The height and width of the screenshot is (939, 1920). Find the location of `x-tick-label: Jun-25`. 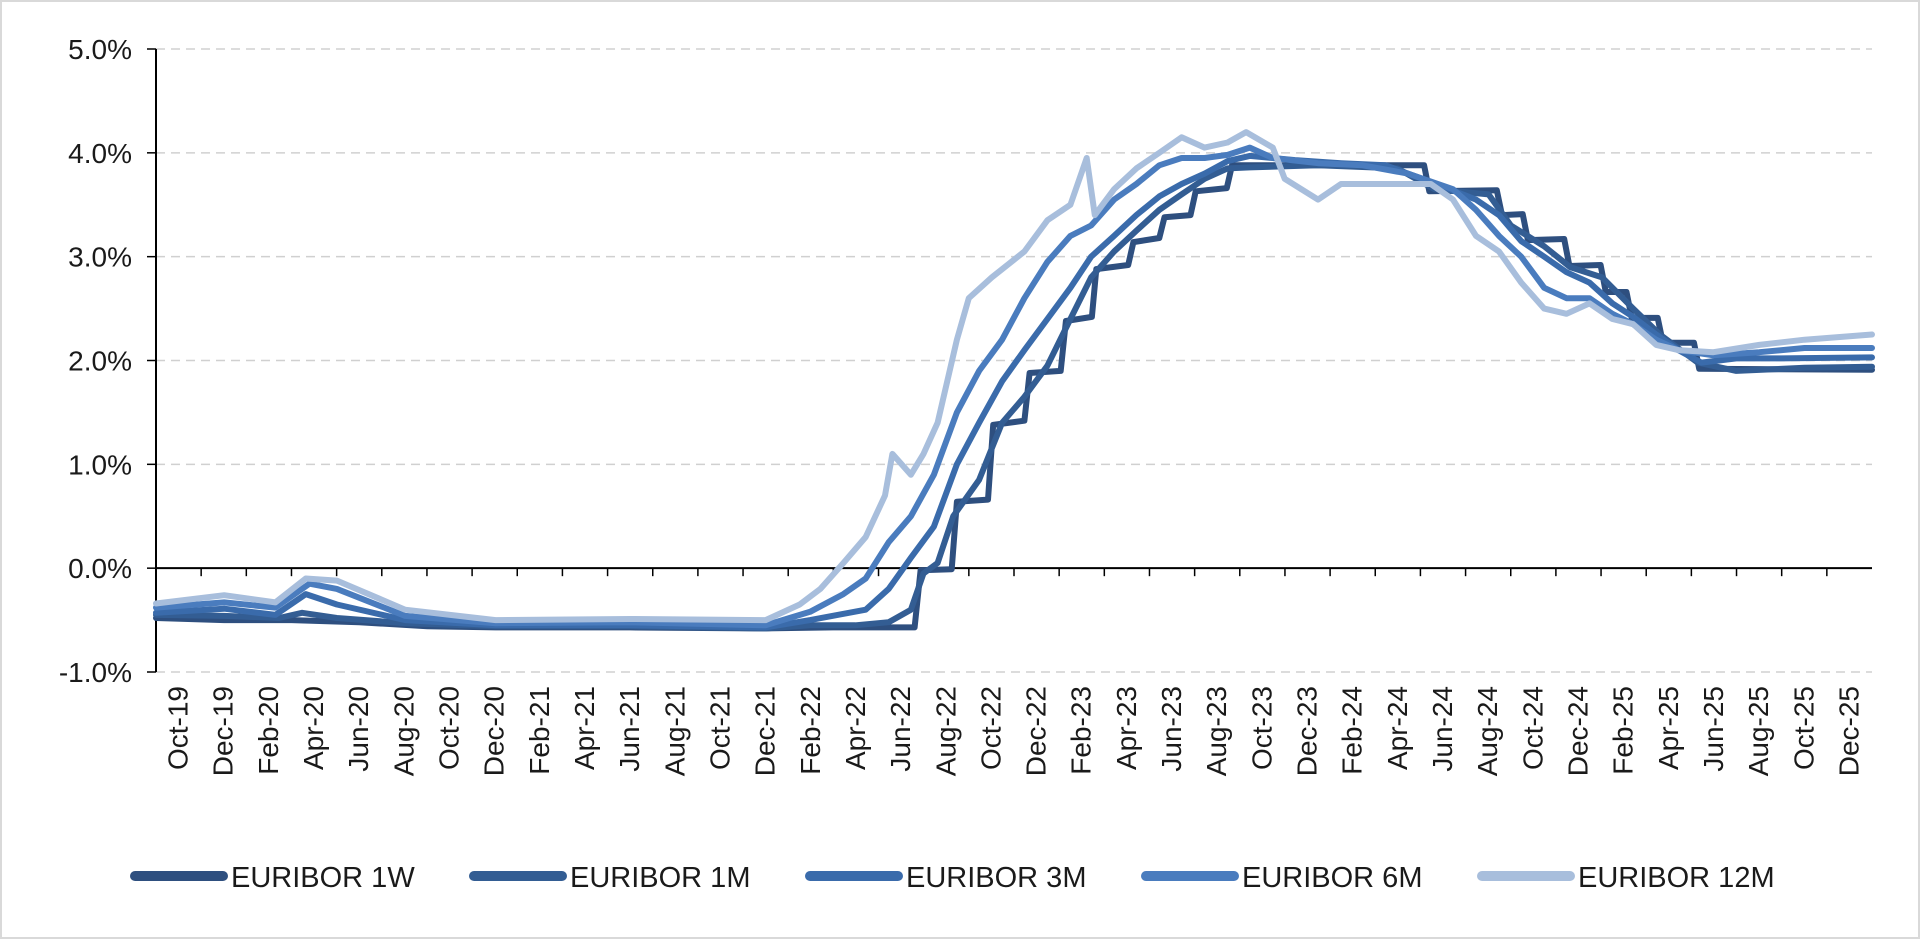

x-tick-label: Jun-25 is located at coordinates (1713, 729).